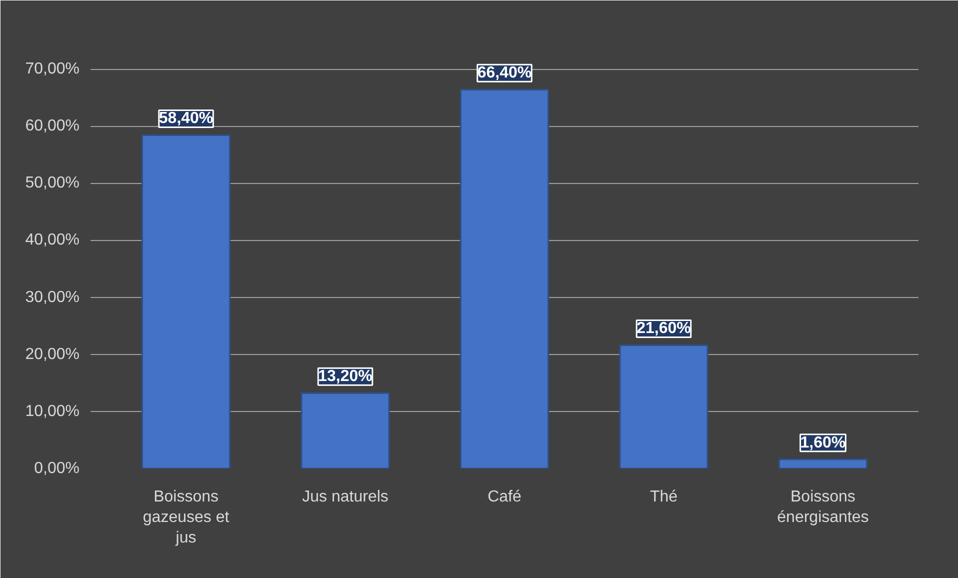  Describe the element at coordinates (664, 497) in the screenshot. I see `x-tick-label: Thé` at that location.